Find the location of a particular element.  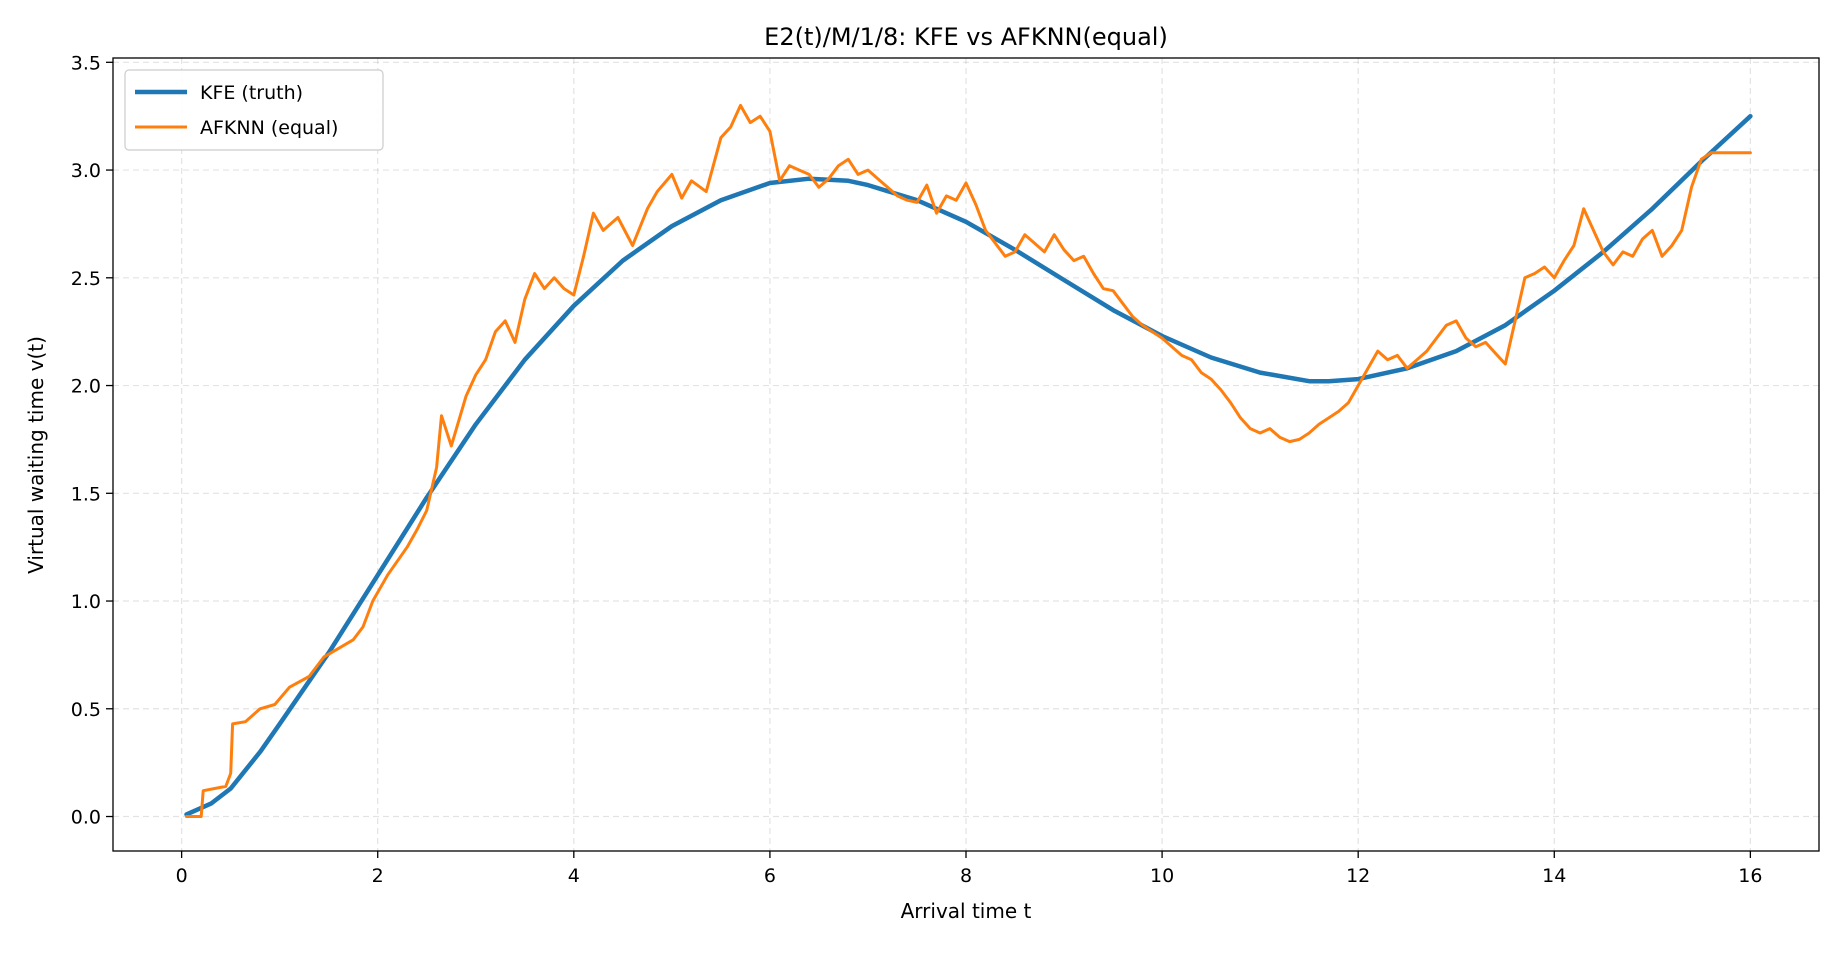

x-tick-label: 2 is located at coordinates (378, 876).